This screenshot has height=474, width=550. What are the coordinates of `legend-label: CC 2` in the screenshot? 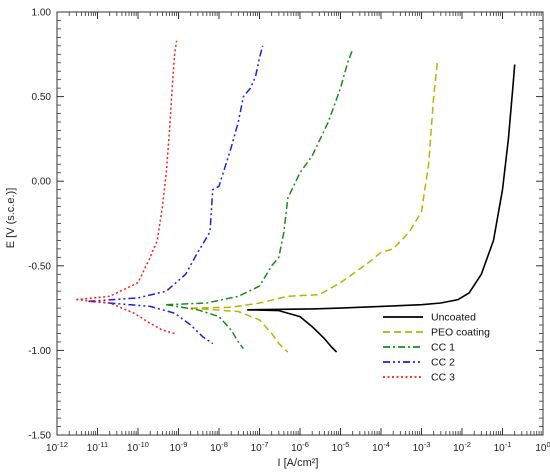 It's located at (443, 363).